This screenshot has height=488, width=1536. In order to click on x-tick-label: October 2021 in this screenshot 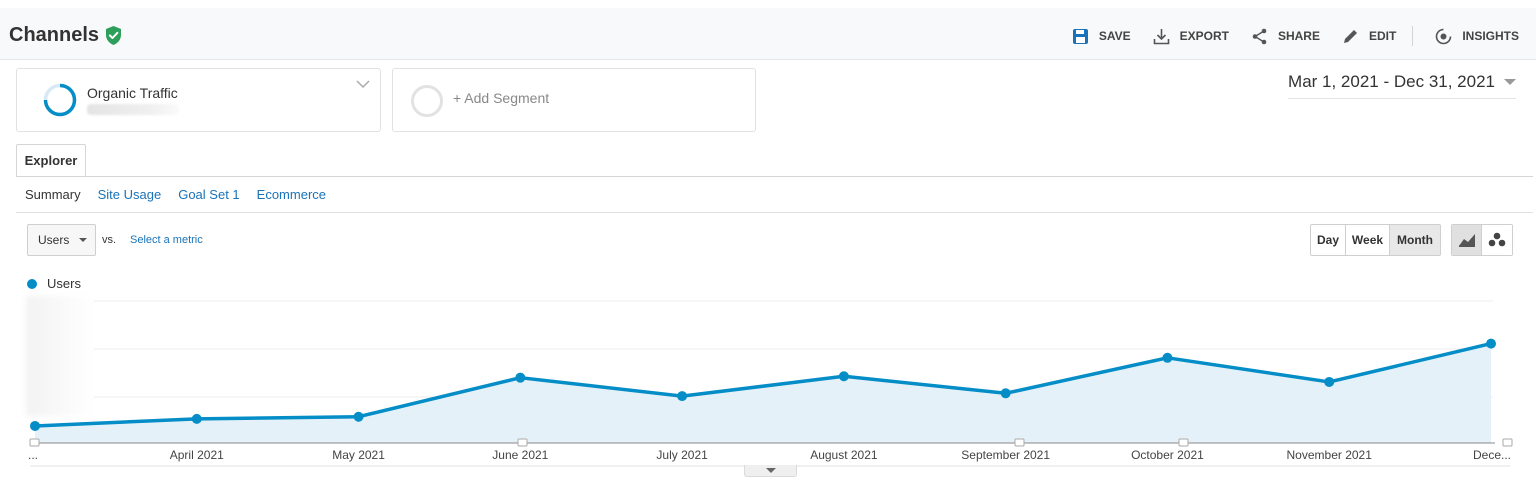, I will do `click(1167, 455)`.